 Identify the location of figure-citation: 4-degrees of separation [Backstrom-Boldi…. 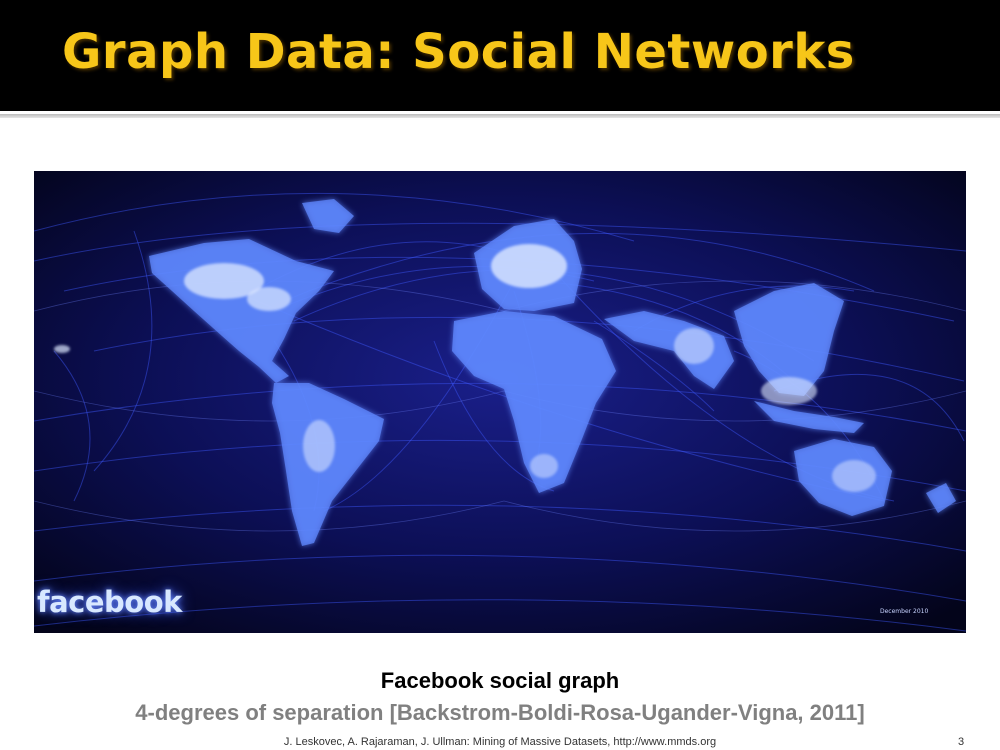
(500, 712).